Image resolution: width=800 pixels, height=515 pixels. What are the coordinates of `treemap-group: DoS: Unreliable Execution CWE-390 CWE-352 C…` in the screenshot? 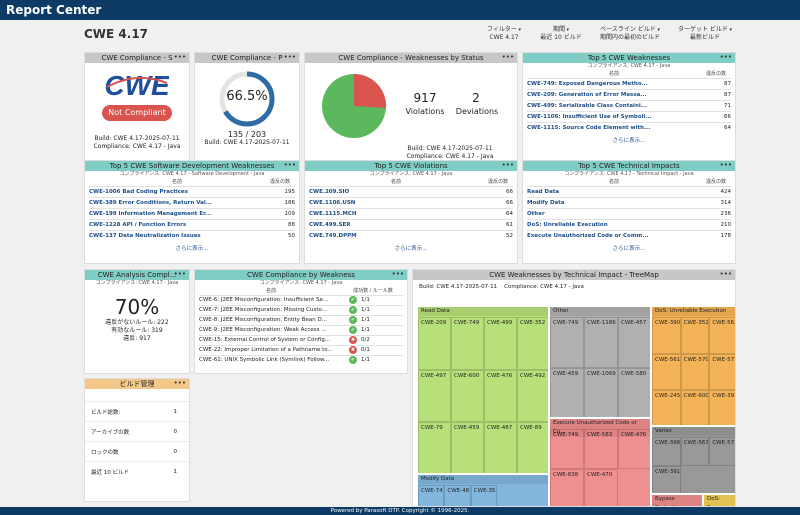 It's located at (693, 366).